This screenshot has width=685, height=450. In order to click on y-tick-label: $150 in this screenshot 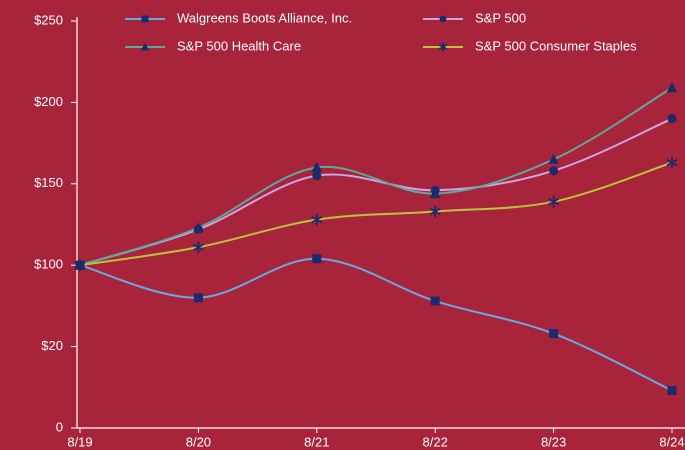, I will do `click(48, 182)`.